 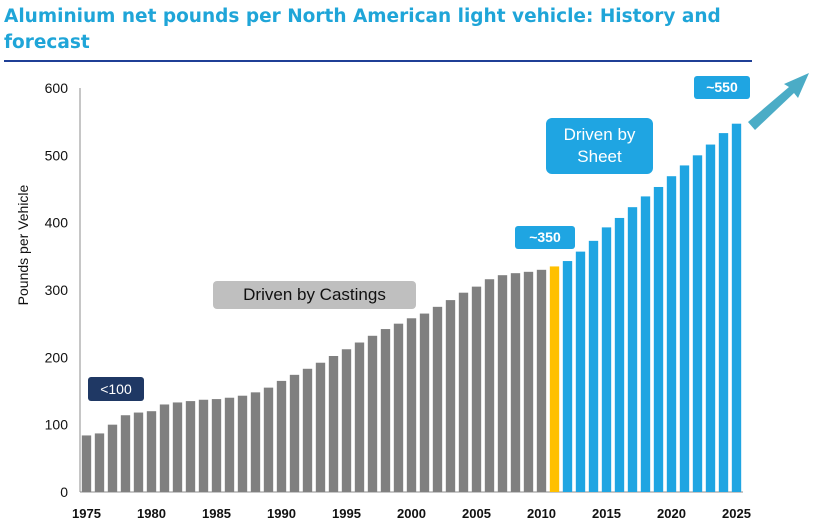 I want to click on bar-2007, so click(x=502, y=383).